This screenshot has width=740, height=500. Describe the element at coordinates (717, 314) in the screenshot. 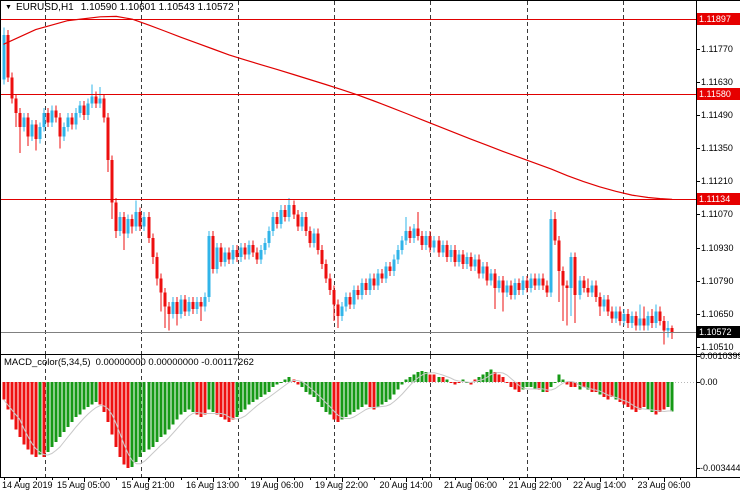

I see `price-axis-label: 1.10650` at that location.